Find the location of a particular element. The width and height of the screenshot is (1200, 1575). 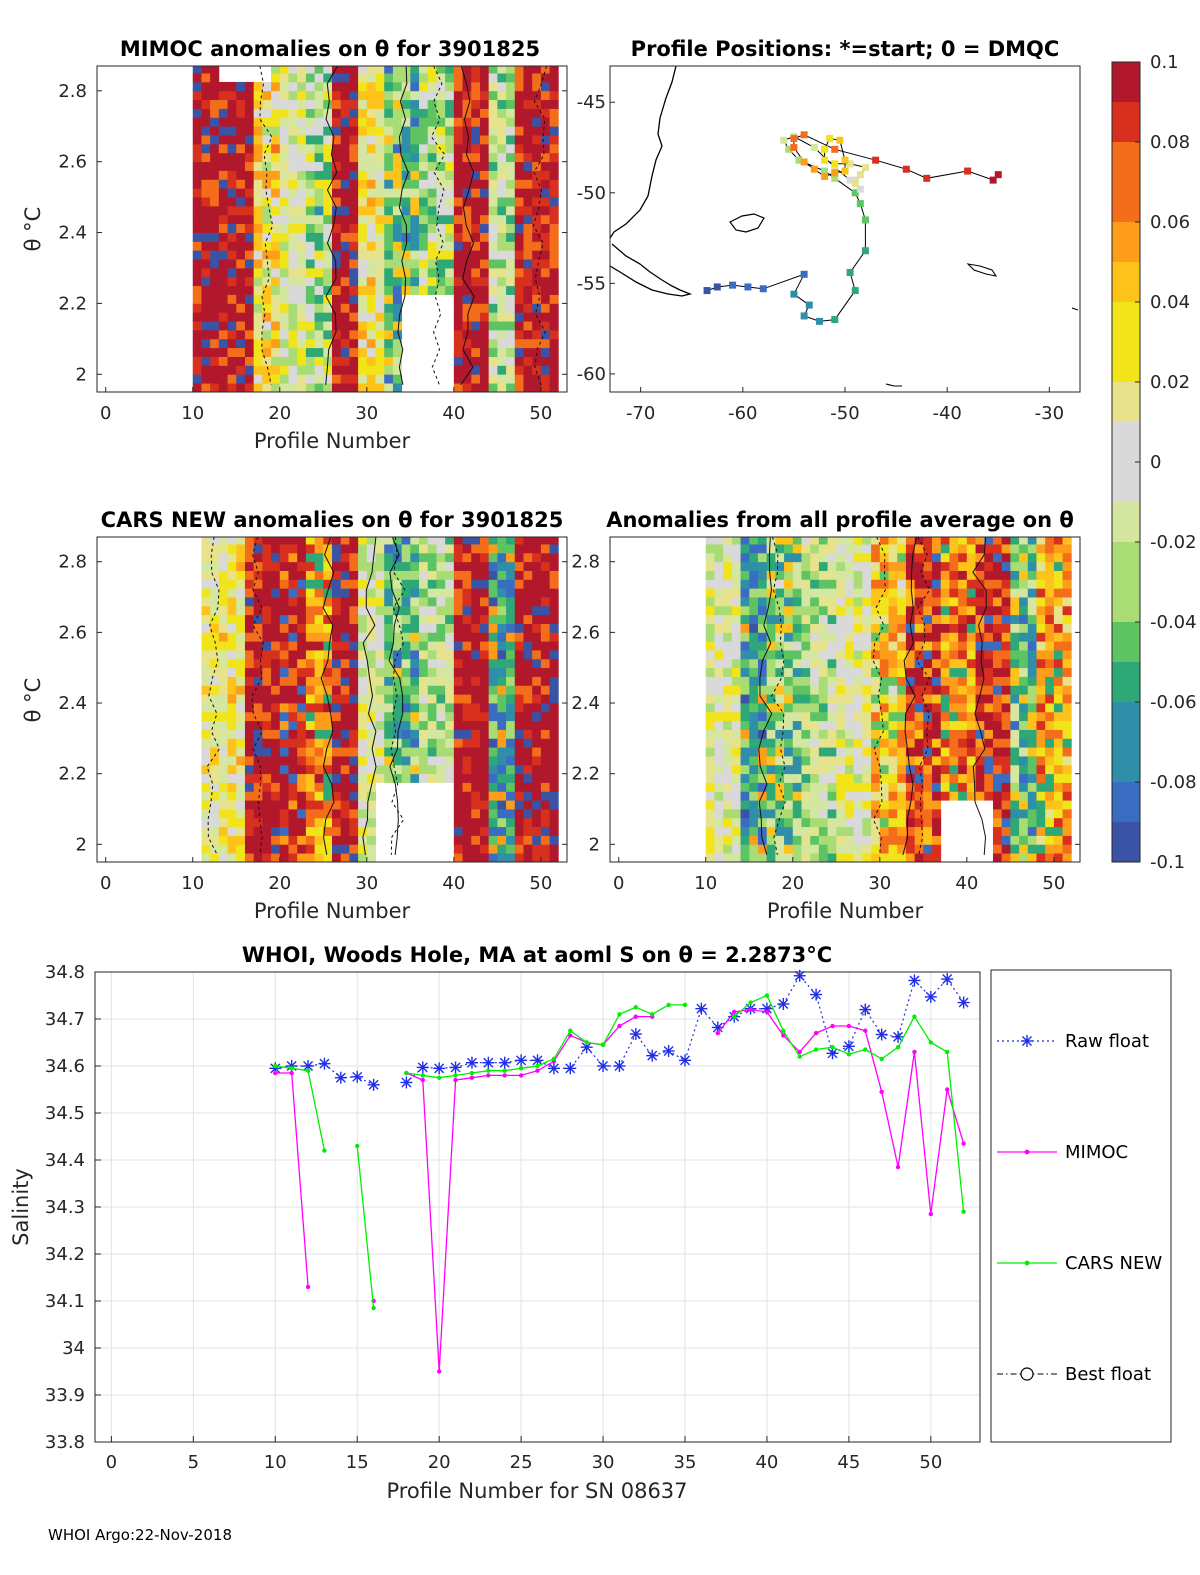

colorbar-tick-label: -0.06 is located at coordinates (1173, 702).